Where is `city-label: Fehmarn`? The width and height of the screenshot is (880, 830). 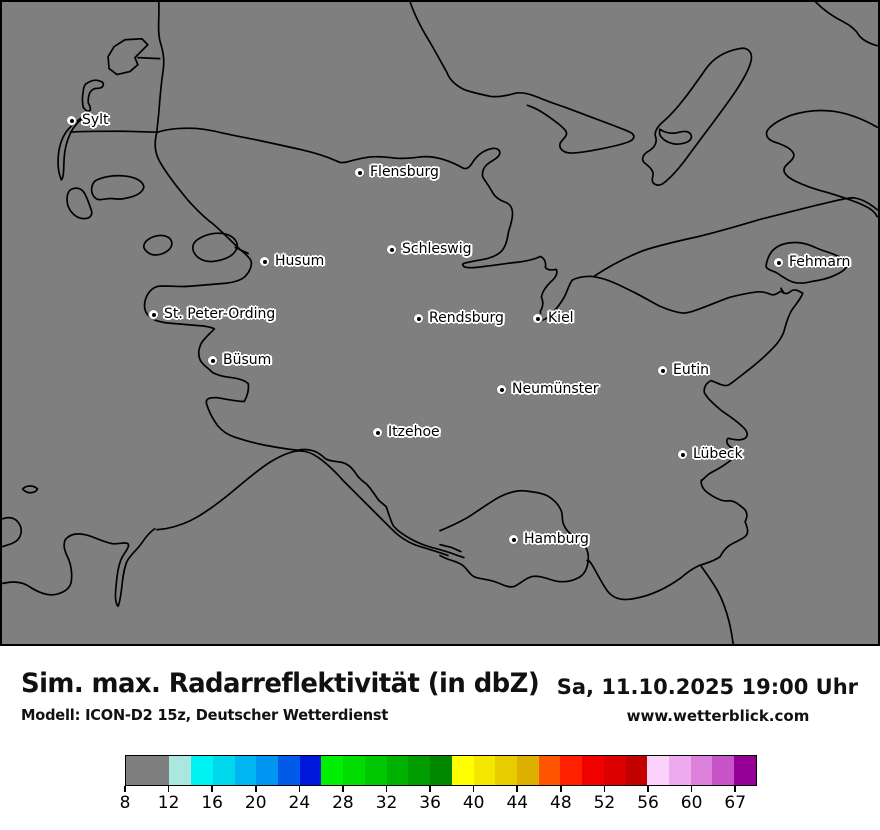
city-label: Fehmarn is located at coordinates (820, 262).